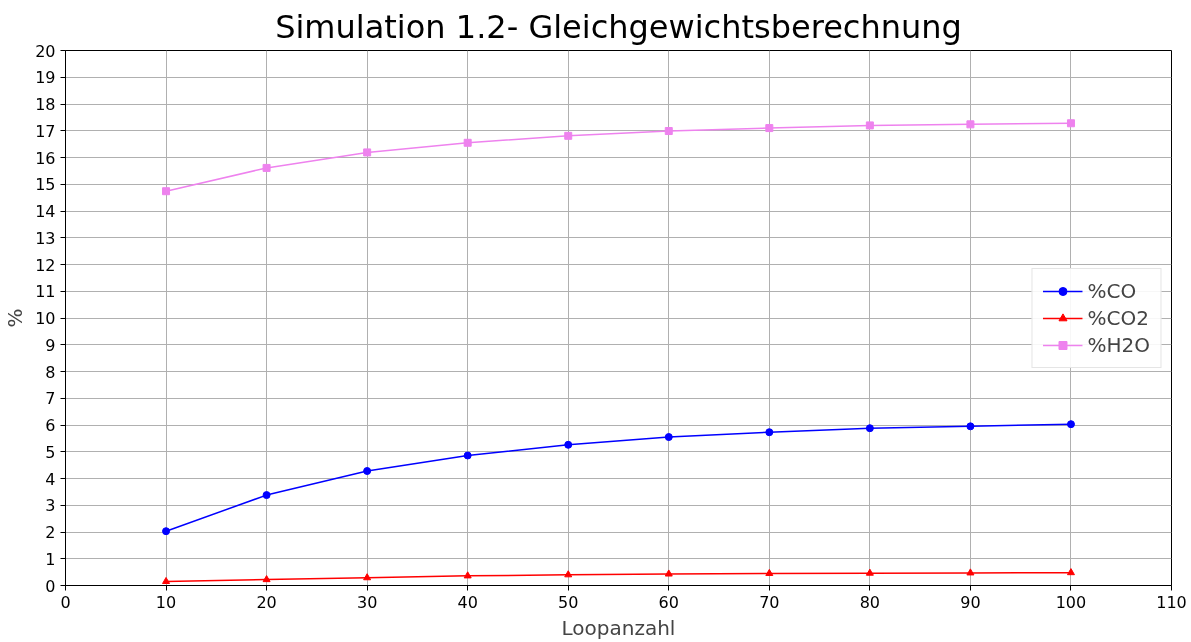 This screenshot has height=642, width=1191. What do you see at coordinates (45, 318) in the screenshot?
I see `y-tick-label: 10` at bounding box center [45, 318].